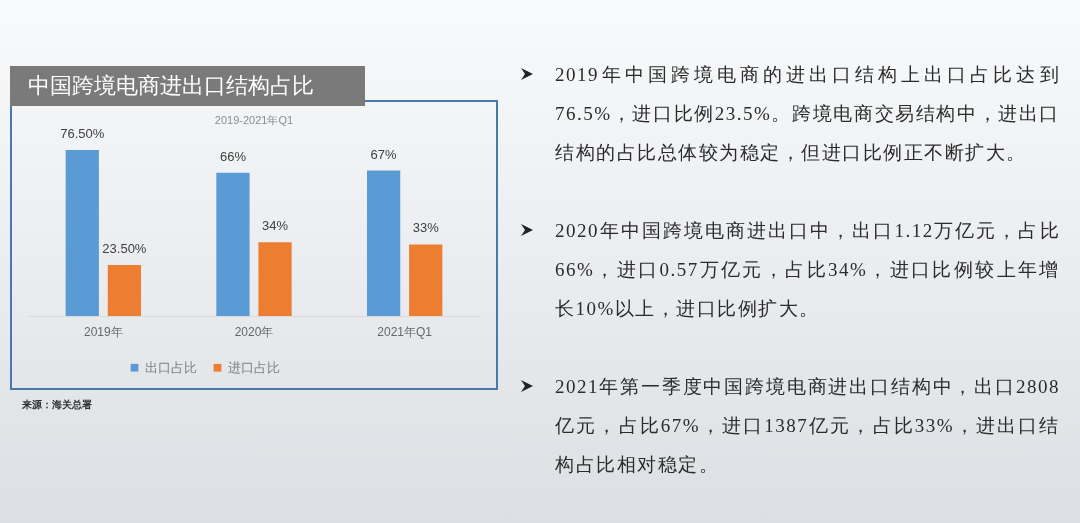  Describe the element at coordinates (103, 331) in the screenshot. I see `x-tick-label: 2019年` at that location.